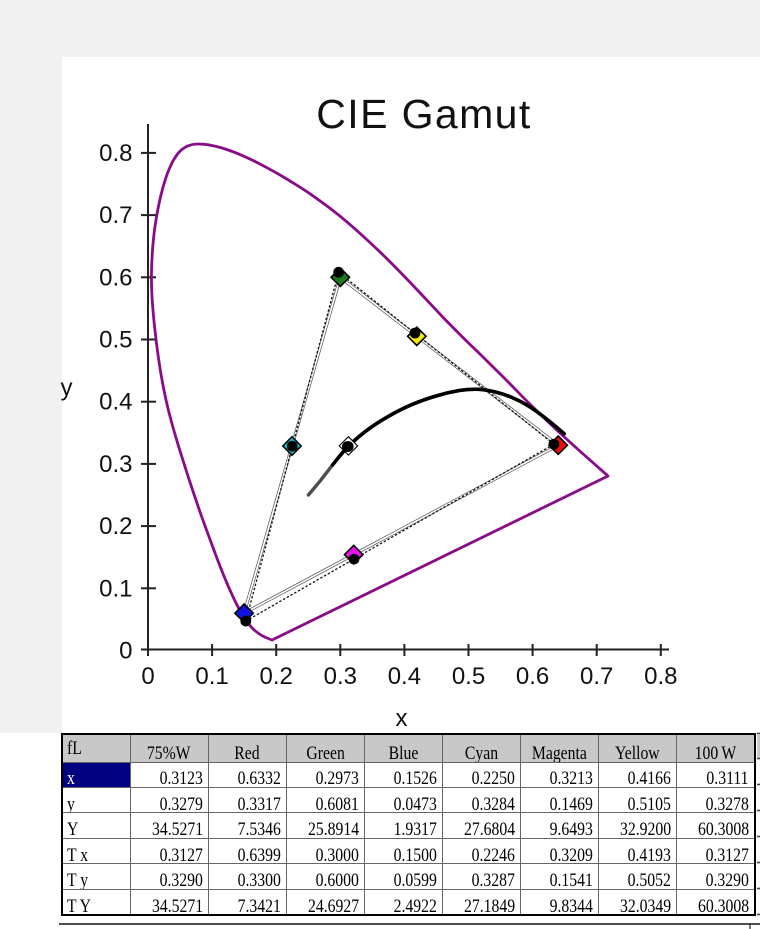 The width and height of the screenshot is (760, 929). Describe the element at coordinates (67, 388) in the screenshot. I see `svg-text: y` at that location.